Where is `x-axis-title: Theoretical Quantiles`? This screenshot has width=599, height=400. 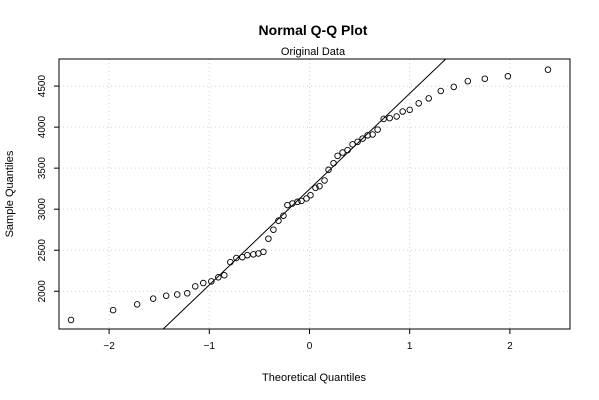
x-axis-title: Theoretical Quantiles is located at coordinates (314, 378).